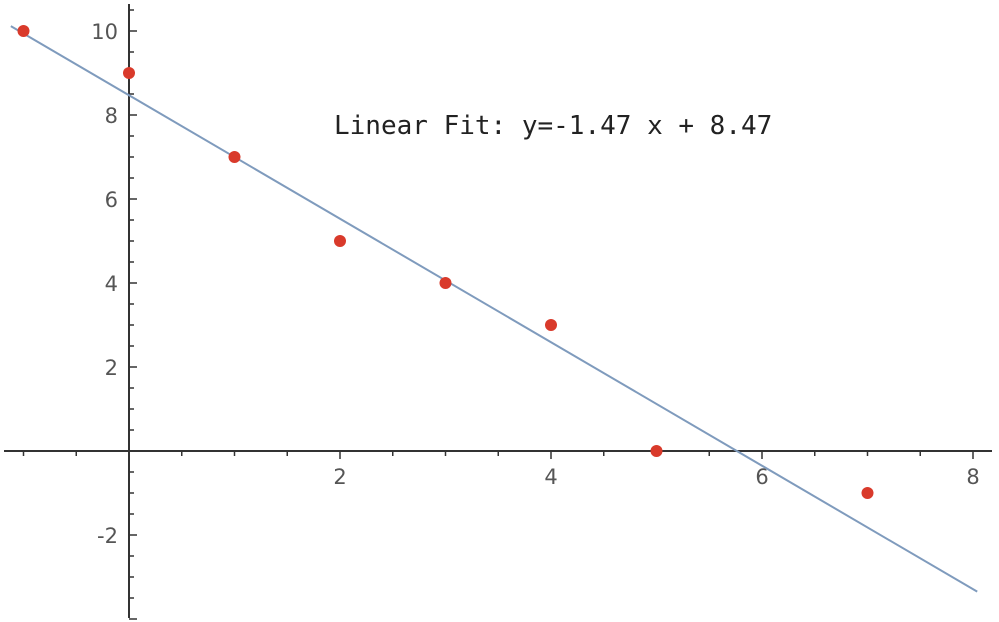  Describe the element at coordinates (111, 116) in the screenshot. I see `y-tick-label: 8` at that location.